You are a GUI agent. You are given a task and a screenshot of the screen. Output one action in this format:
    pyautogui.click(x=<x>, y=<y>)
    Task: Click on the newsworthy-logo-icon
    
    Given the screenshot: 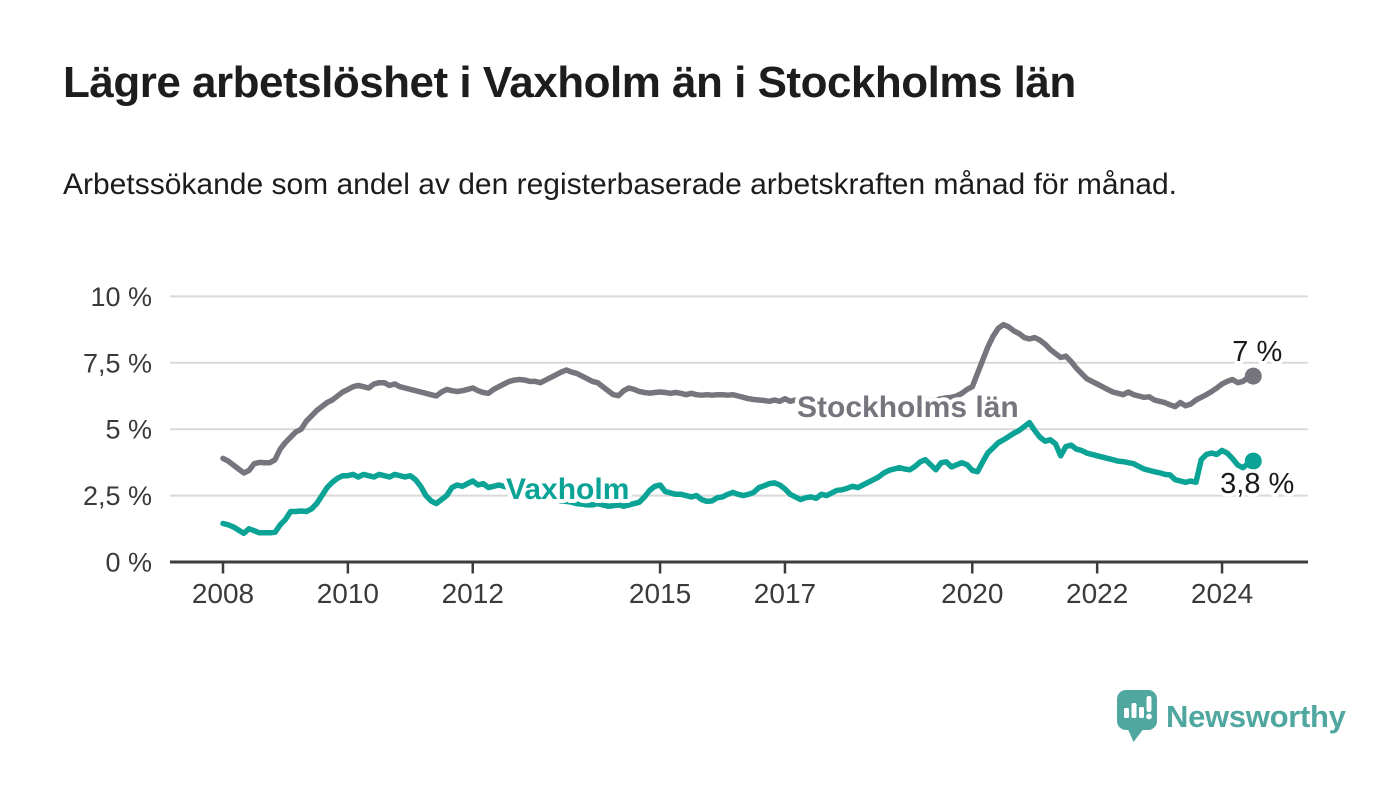 What is the action you would take?
    pyautogui.click(x=1137, y=716)
    